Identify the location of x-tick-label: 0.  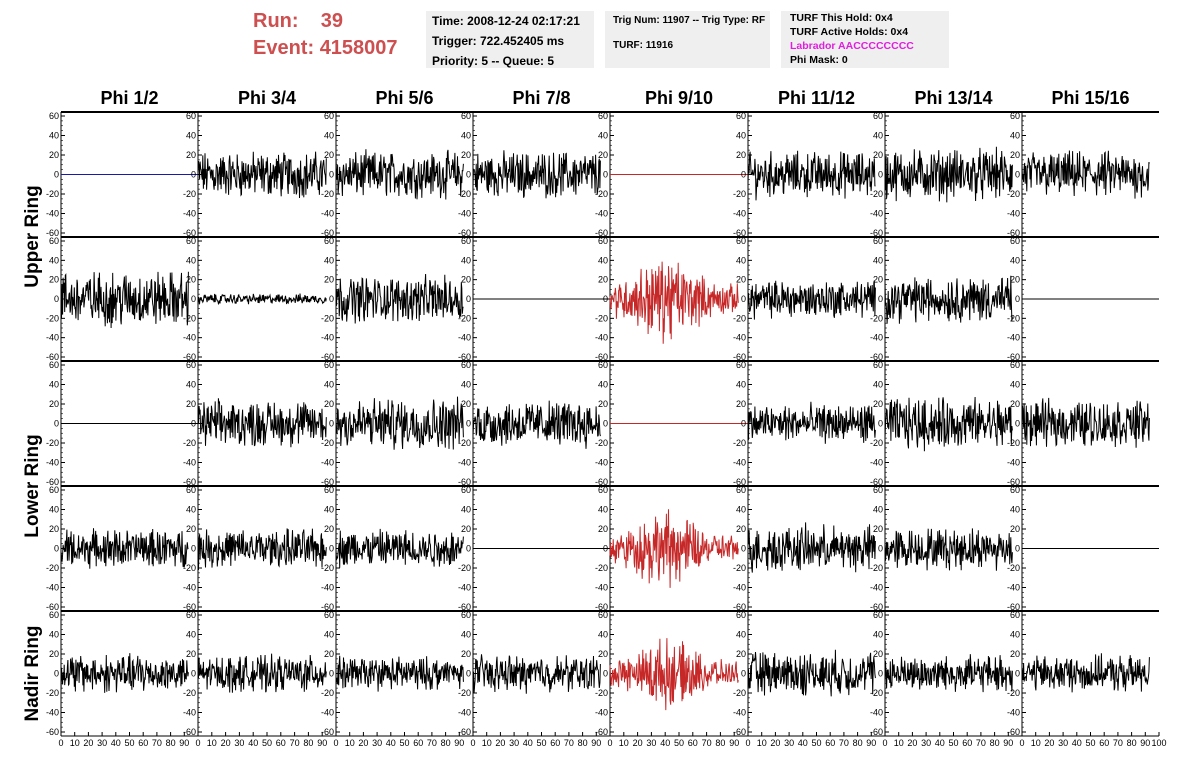
(335, 743).